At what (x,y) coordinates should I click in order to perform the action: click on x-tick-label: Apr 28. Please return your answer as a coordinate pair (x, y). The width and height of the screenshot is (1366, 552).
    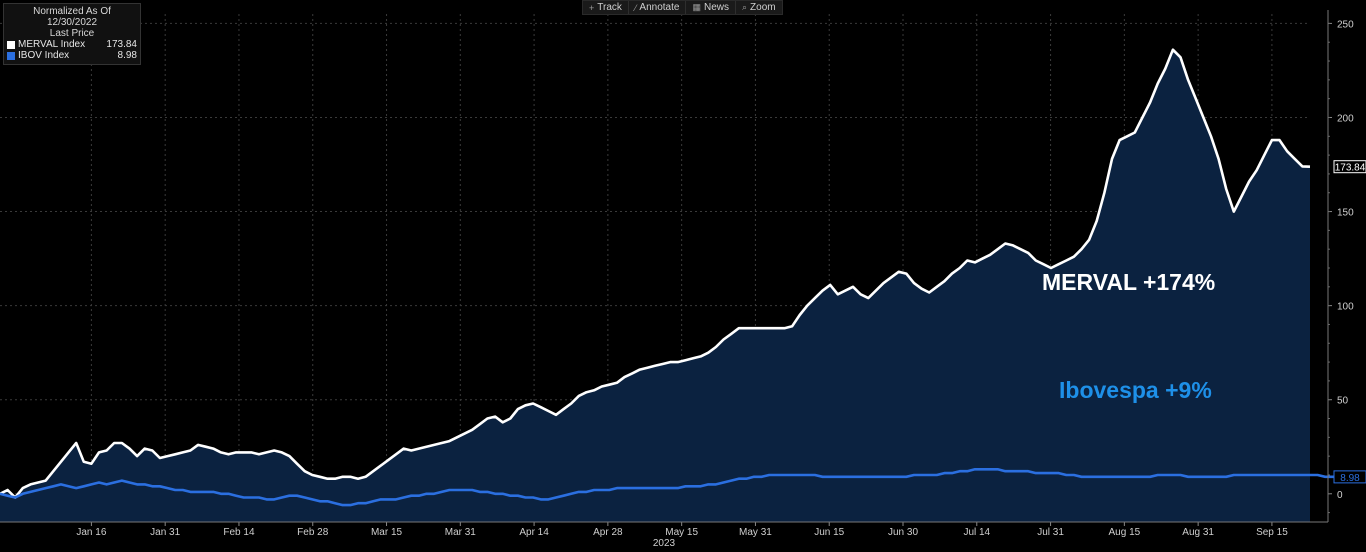
    Looking at the image, I should click on (608, 532).